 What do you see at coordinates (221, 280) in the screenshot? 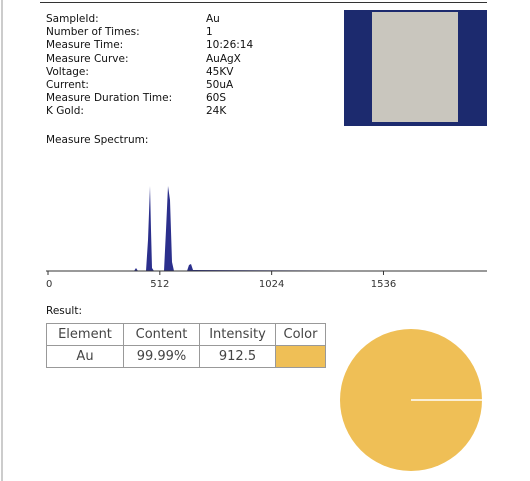
I see `spectrum-ticks: 0 512 1024 1536` at bounding box center [221, 280].